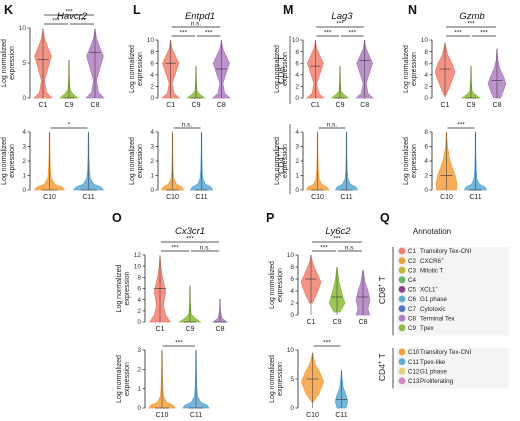 Image resolution: width=520 pixels, height=421 pixels. What do you see at coordinates (24, 63) in the screenshot?
I see `y-tick-label: 5` at bounding box center [24, 63].